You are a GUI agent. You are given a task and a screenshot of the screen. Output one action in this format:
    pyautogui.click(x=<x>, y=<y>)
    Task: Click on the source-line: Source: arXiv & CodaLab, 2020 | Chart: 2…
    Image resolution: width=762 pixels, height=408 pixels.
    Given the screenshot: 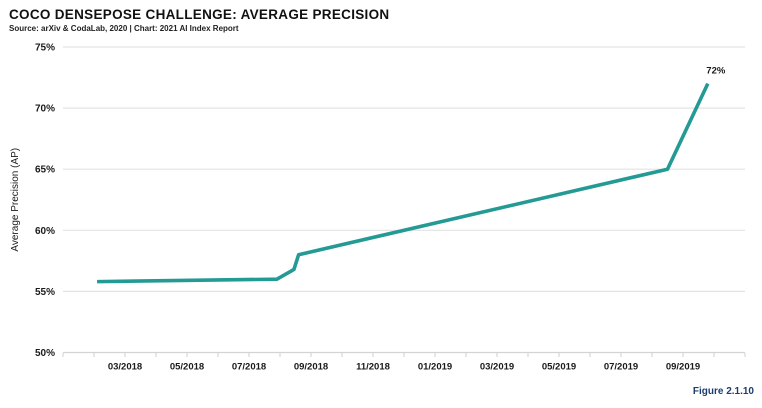 What is the action you would take?
    pyautogui.click(x=124, y=28)
    